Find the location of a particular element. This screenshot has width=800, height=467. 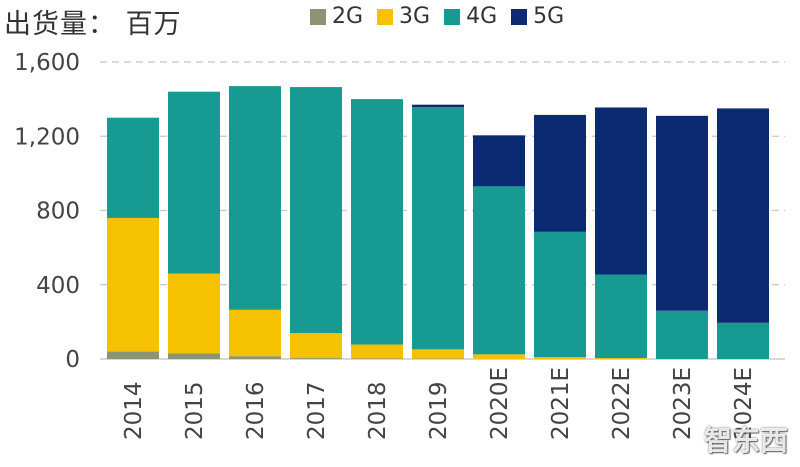

bar-4g-2015 is located at coordinates (194, 182).